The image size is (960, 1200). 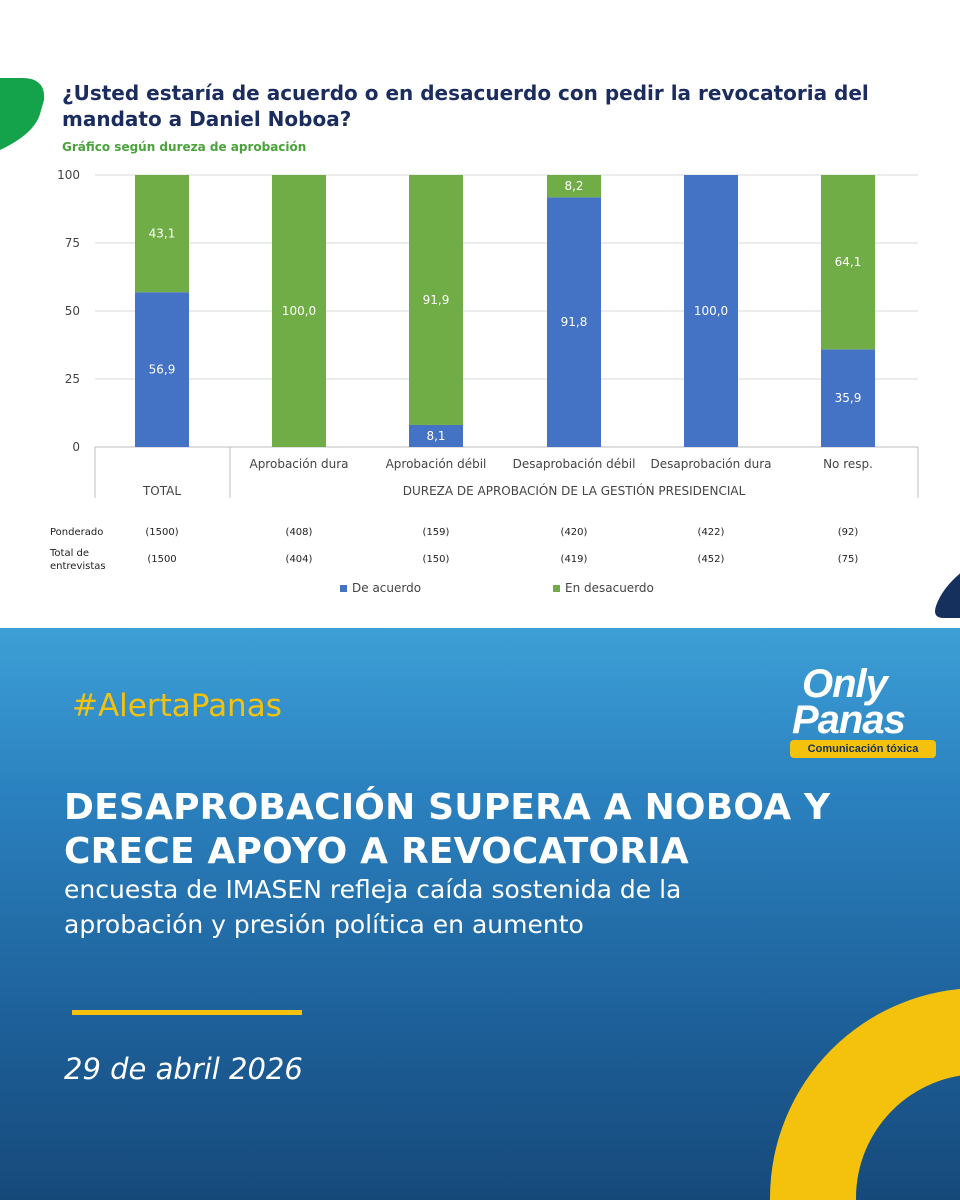 What do you see at coordinates (161, 532) in the screenshot?
I see `table-cell: (1500)` at bounding box center [161, 532].